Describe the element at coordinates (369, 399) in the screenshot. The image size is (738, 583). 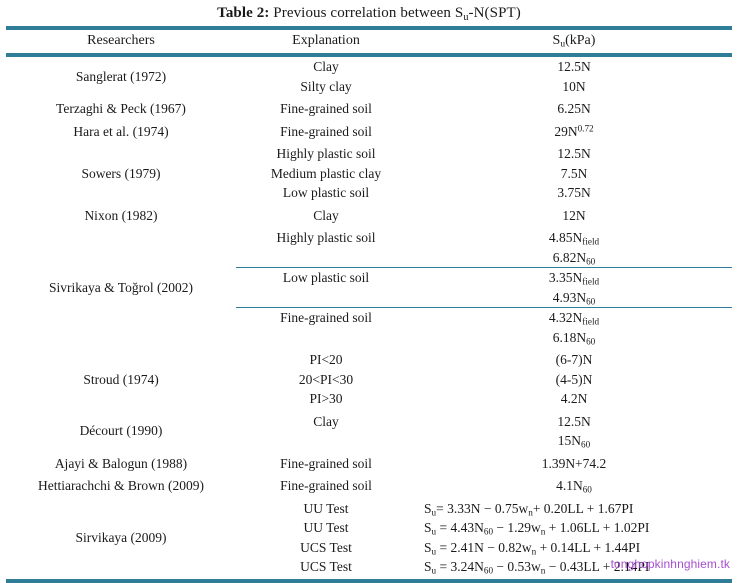
I see `table-row: PI>30 4.2N` at that location.